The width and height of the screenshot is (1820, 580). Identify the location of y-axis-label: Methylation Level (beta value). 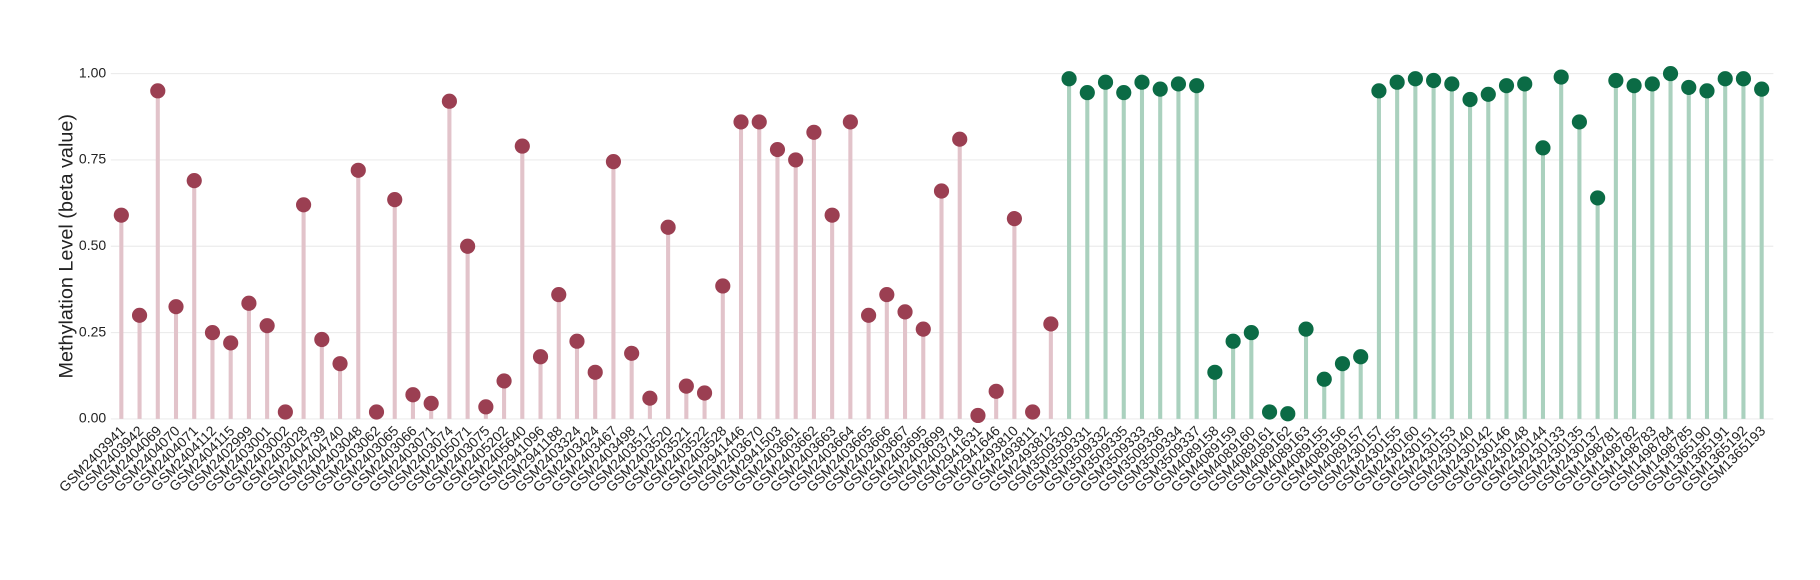
(66, 246).